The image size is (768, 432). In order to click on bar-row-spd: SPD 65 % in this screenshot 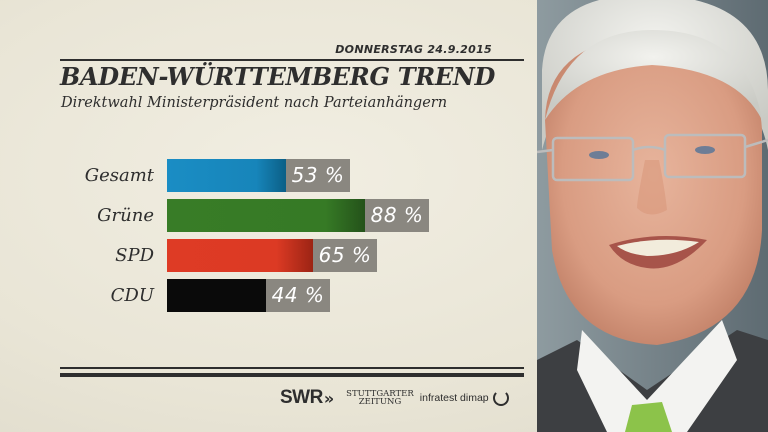, I will do `click(250, 255)`.